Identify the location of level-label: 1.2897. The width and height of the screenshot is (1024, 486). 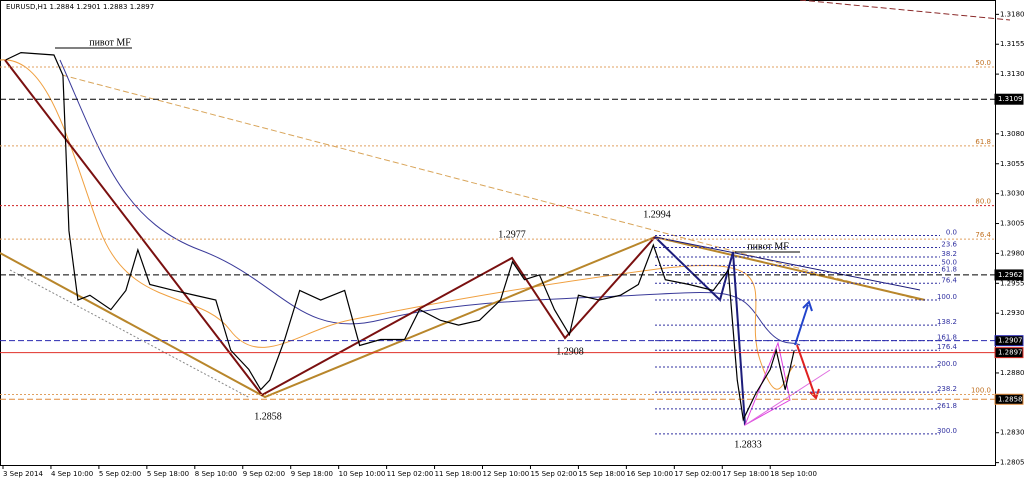
(1010, 353).